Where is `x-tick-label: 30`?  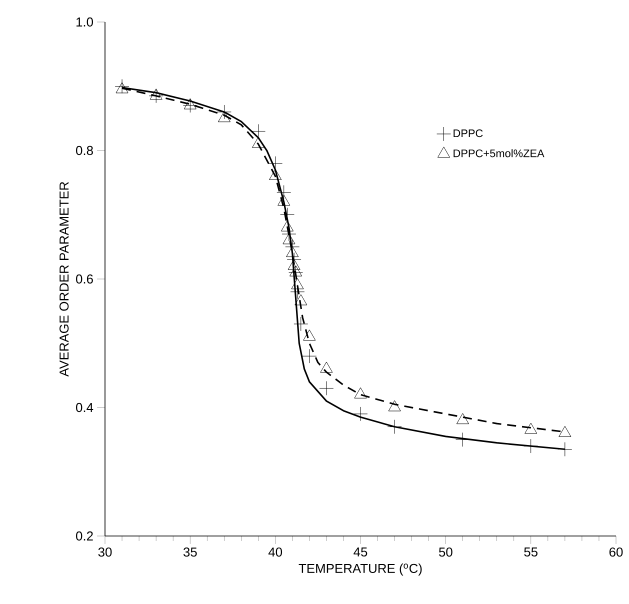
x-tick-label: 30 is located at coordinates (105, 552).